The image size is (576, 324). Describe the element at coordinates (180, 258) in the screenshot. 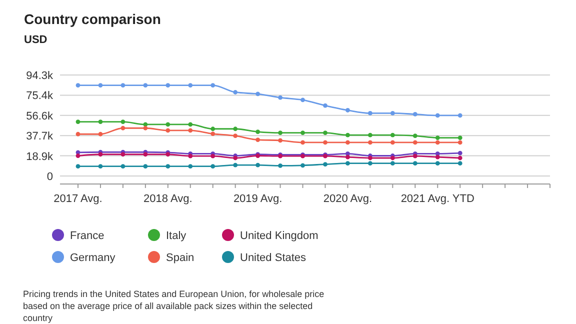

I see `legend-label: Spain` at that location.